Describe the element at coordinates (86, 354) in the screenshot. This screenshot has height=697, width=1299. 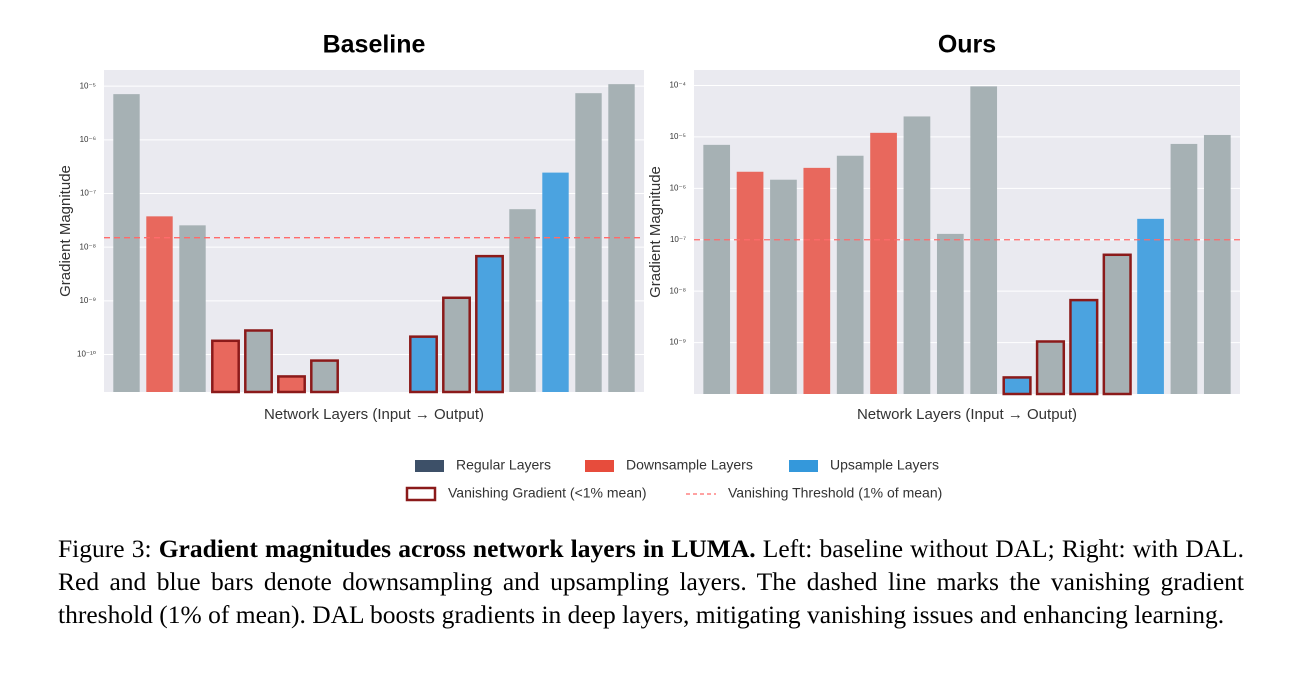
I see `y-tick-label: 10⁻¹⁰` at that location.